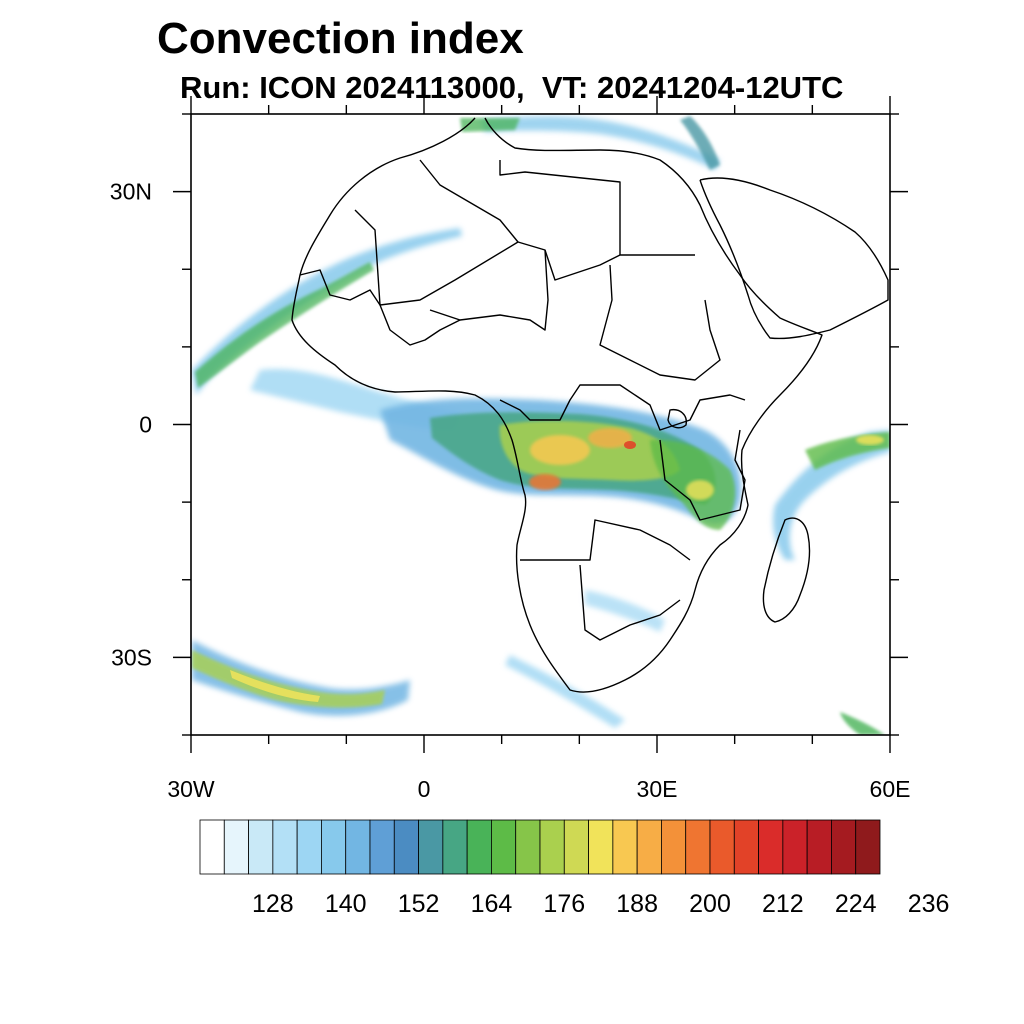 This screenshot has width=1024, height=1024. What do you see at coordinates (191, 789) in the screenshot?
I see `x-tick-label: 30W` at bounding box center [191, 789].